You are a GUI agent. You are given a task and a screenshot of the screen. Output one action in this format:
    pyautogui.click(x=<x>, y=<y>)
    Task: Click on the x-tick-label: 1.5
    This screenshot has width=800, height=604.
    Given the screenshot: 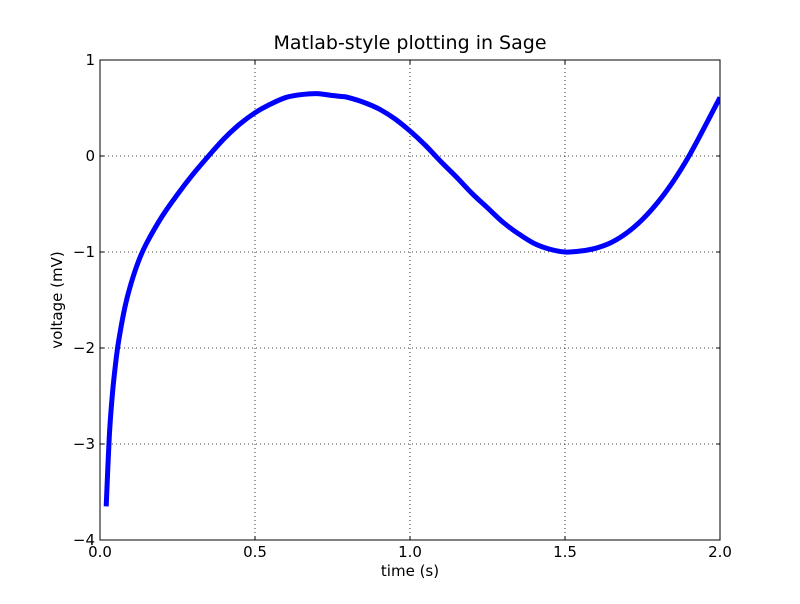 What is the action you would take?
    pyautogui.click(x=565, y=552)
    